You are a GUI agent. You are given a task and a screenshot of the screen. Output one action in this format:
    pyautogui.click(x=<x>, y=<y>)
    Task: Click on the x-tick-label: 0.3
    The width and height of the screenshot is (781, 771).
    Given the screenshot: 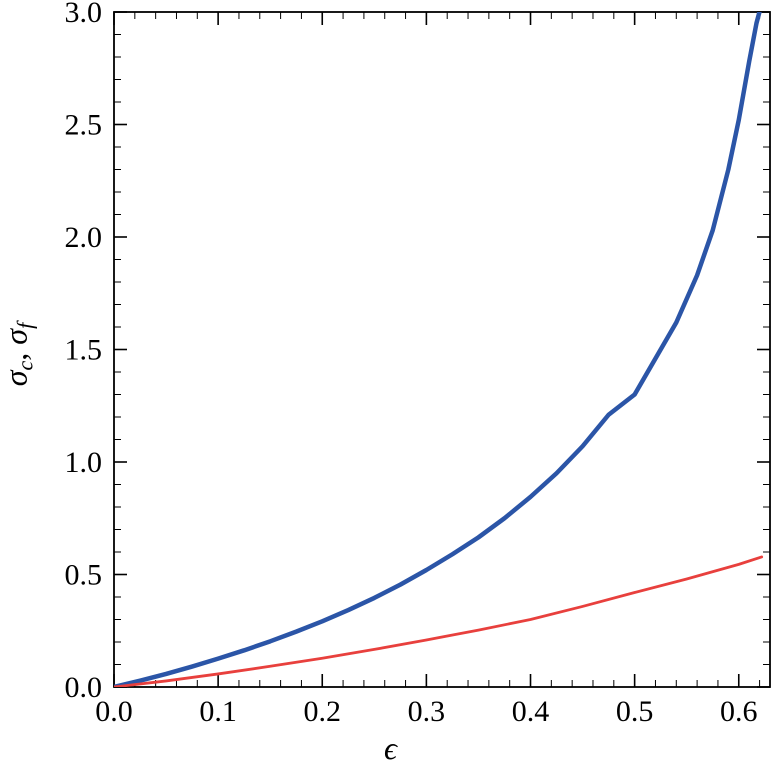 What is the action you would take?
    pyautogui.click(x=427, y=711)
    